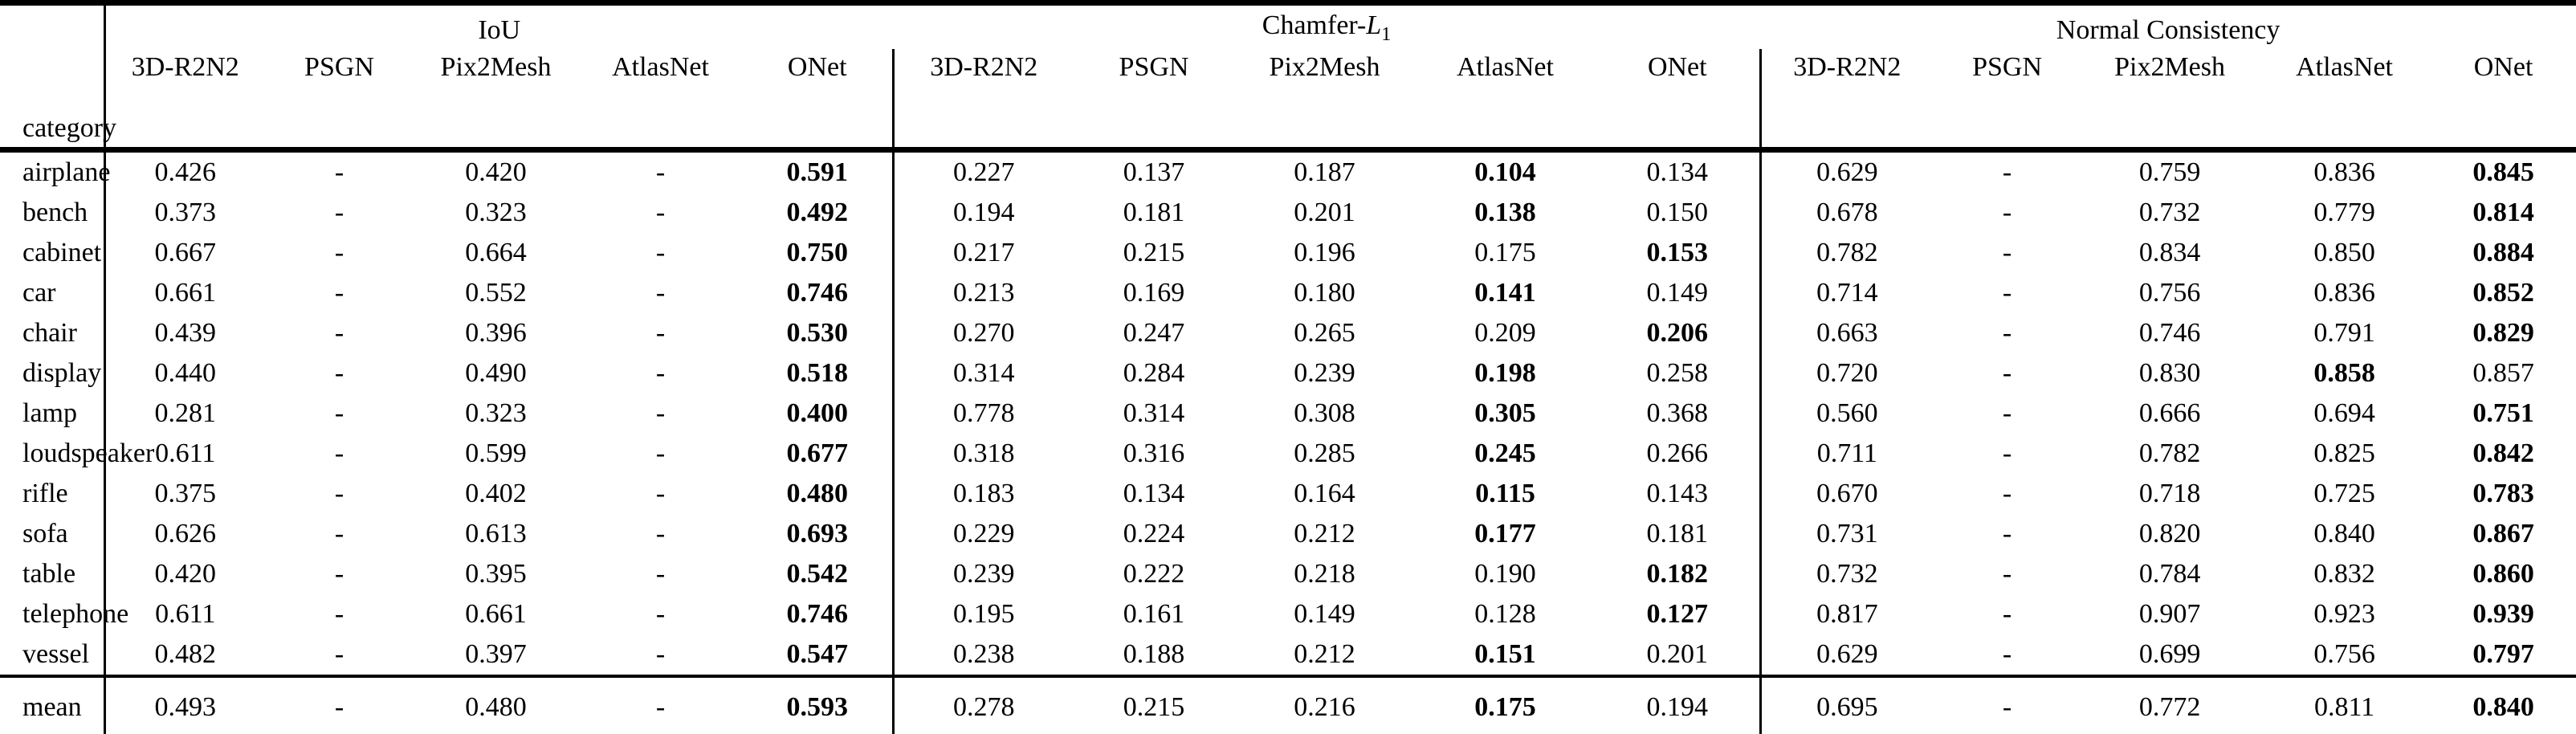 The width and height of the screenshot is (2576, 734). Describe the element at coordinates (184, 414) in the screenshot. I see `value-cell: 0.281` at that location.